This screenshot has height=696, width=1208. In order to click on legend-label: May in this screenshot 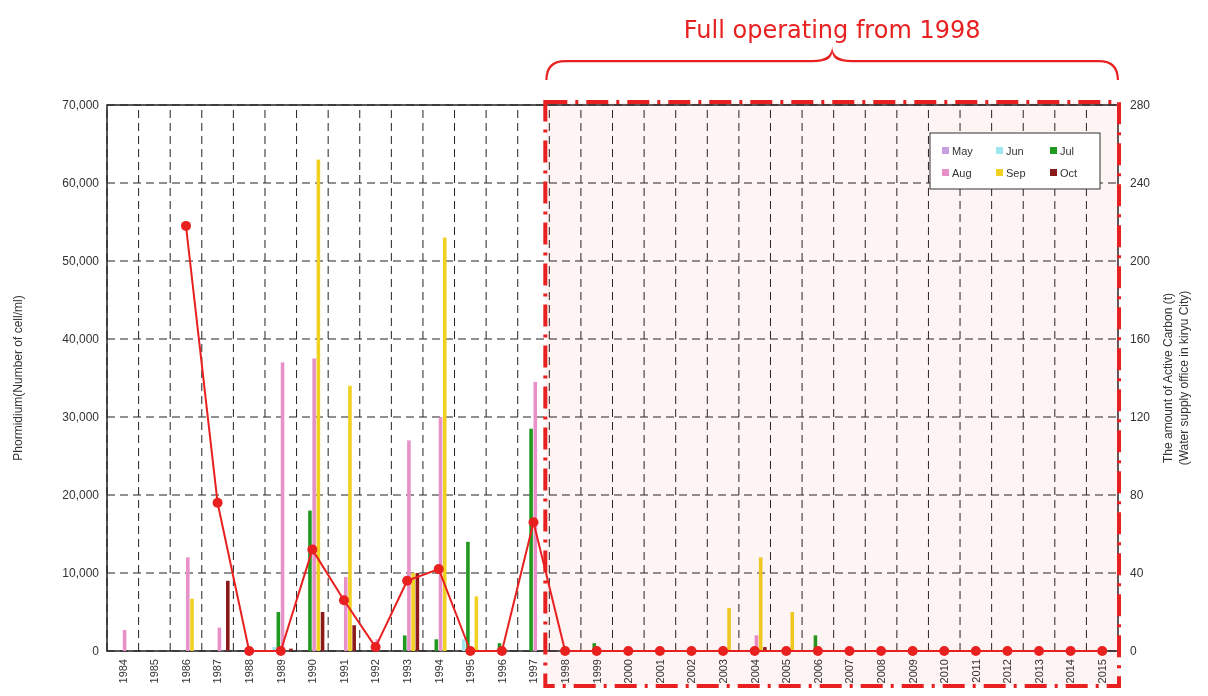, I will do `click(963, 150)`.